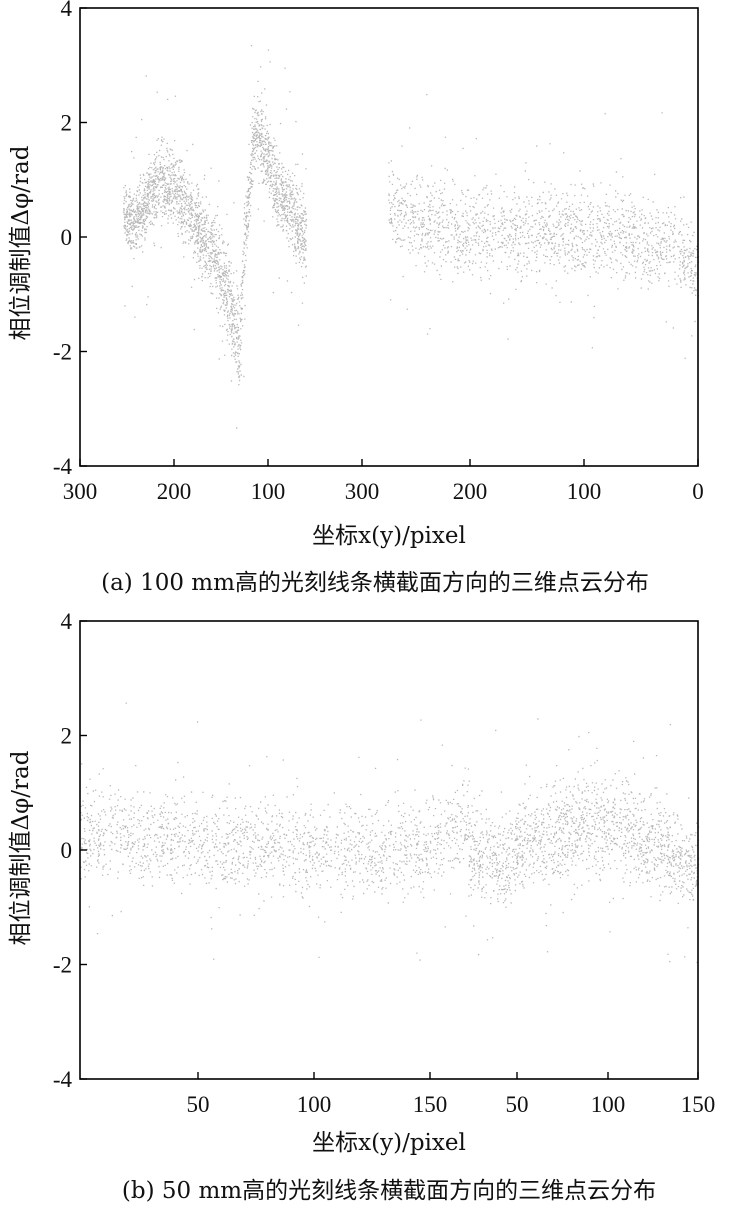 The image size is (750, 1210). I want to click on x-tick-label: 0, so click(698, 491).